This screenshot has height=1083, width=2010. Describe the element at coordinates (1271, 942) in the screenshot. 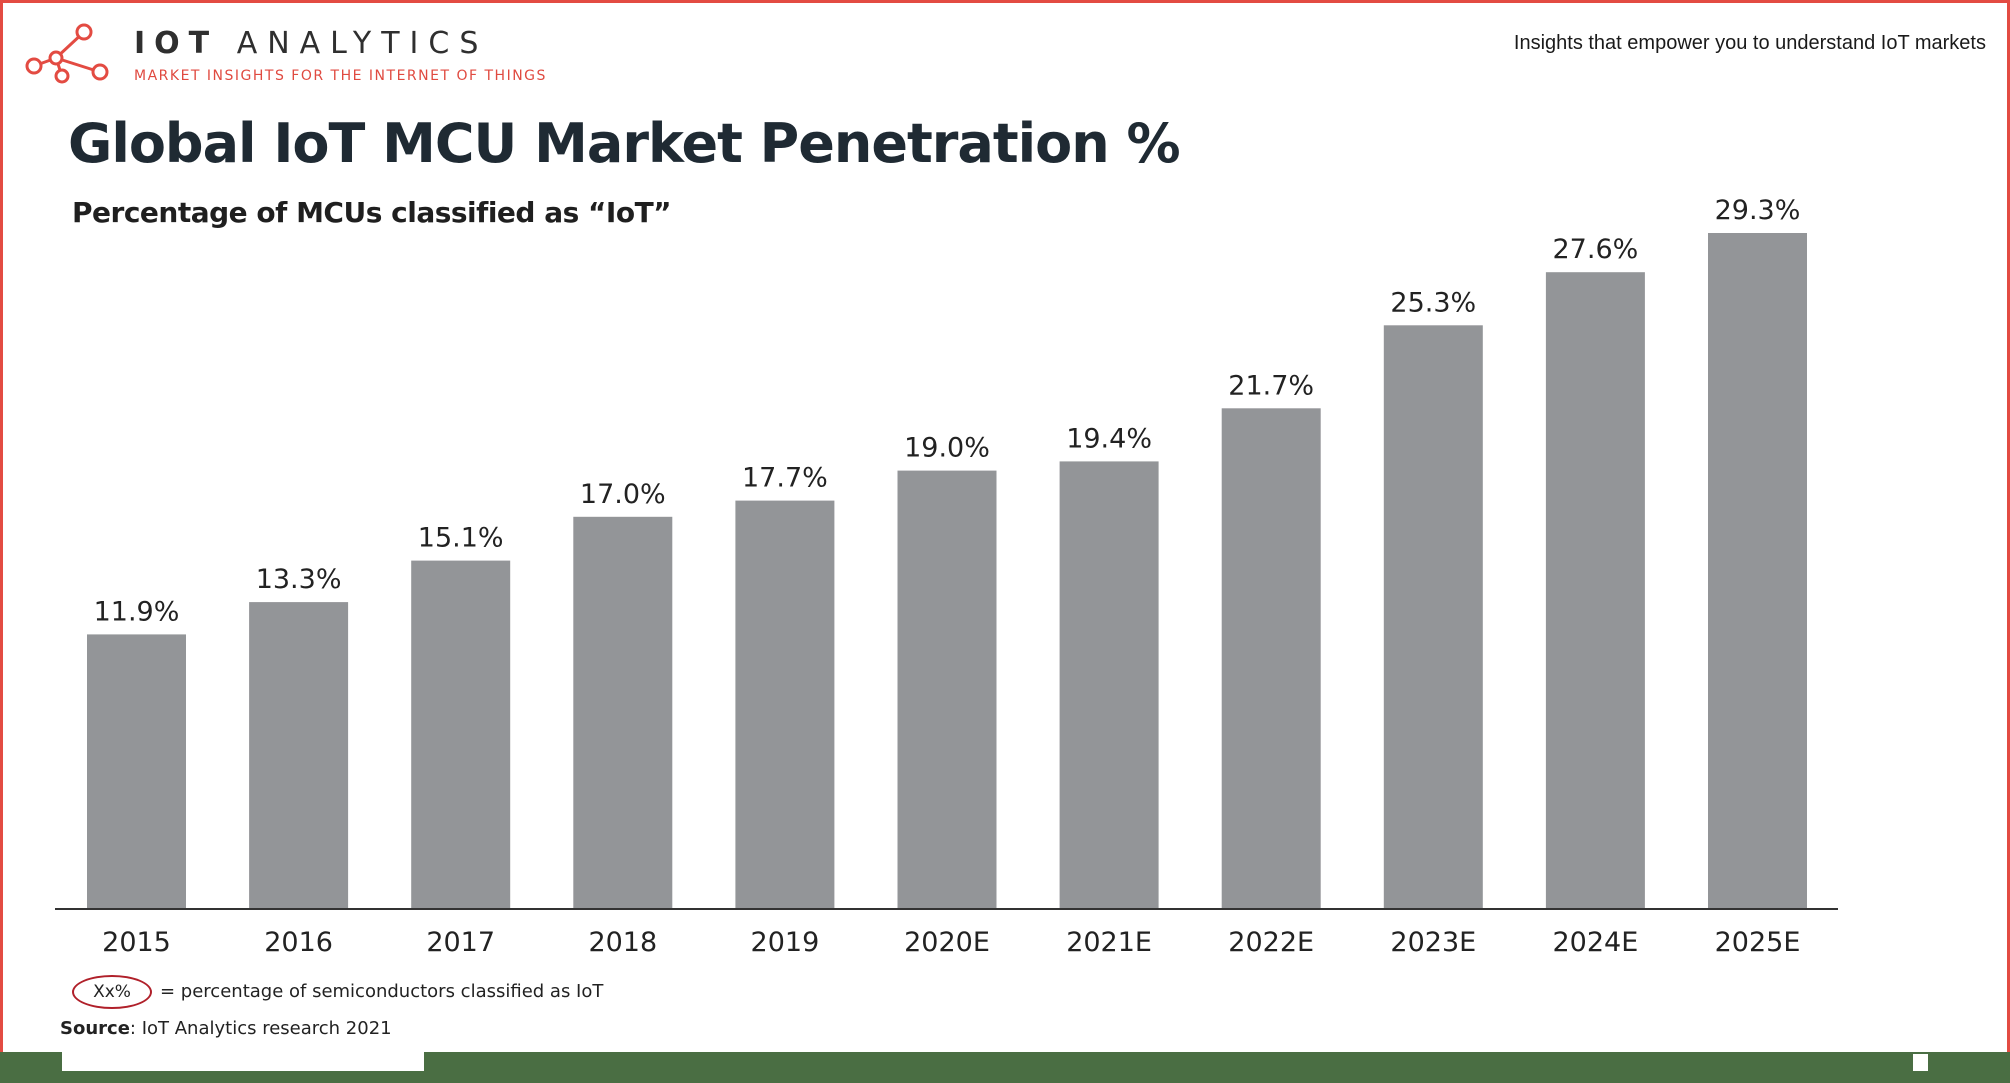

I see `x-tick-label-2022e: 2022E` at that location.